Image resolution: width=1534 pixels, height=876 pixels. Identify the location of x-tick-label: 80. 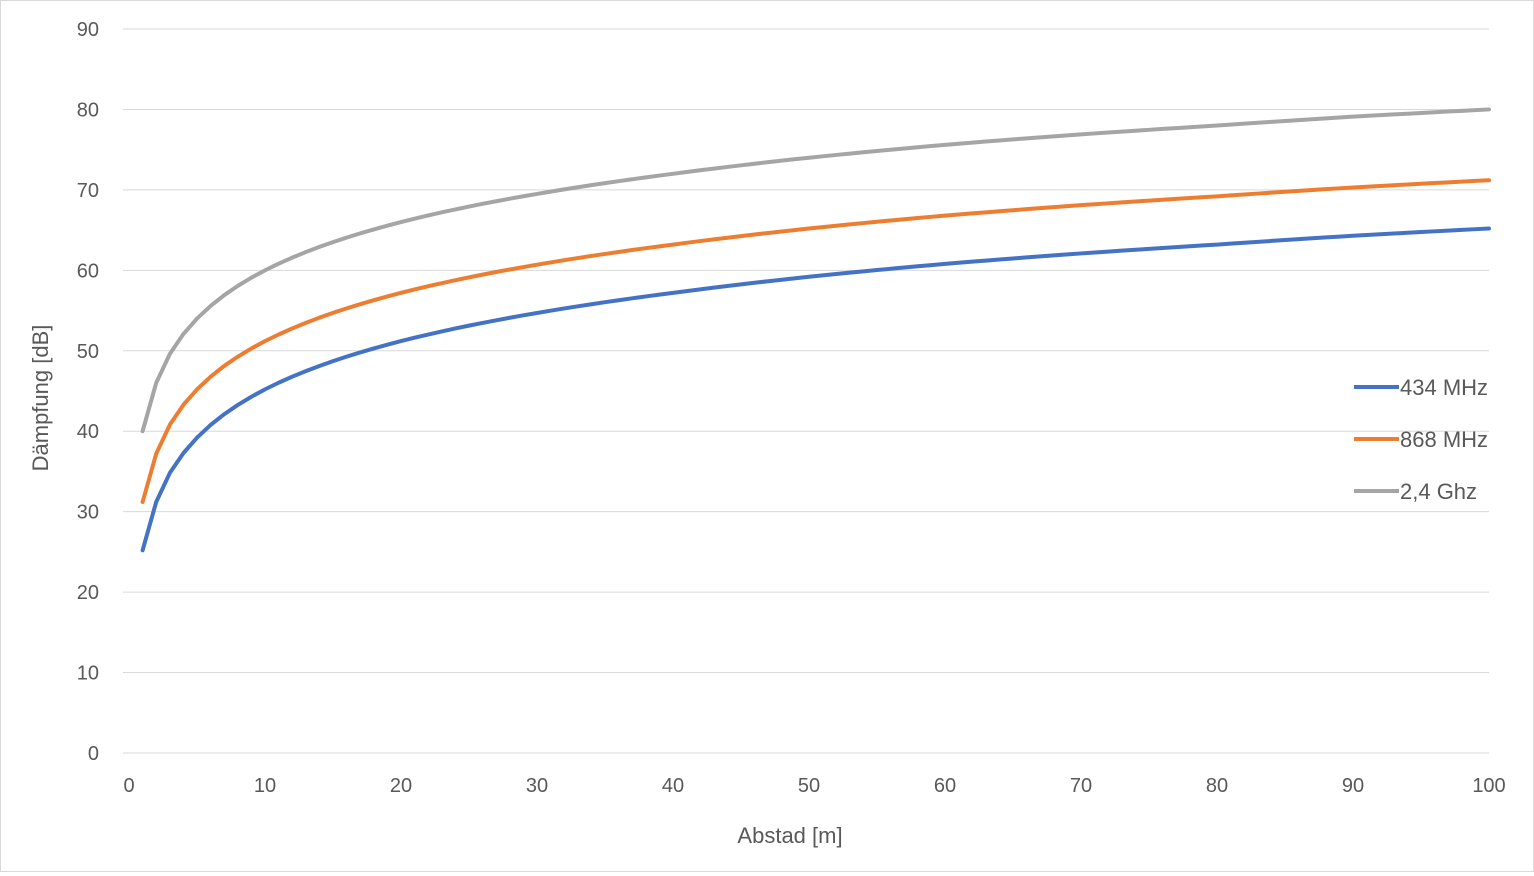
(1217, 786).